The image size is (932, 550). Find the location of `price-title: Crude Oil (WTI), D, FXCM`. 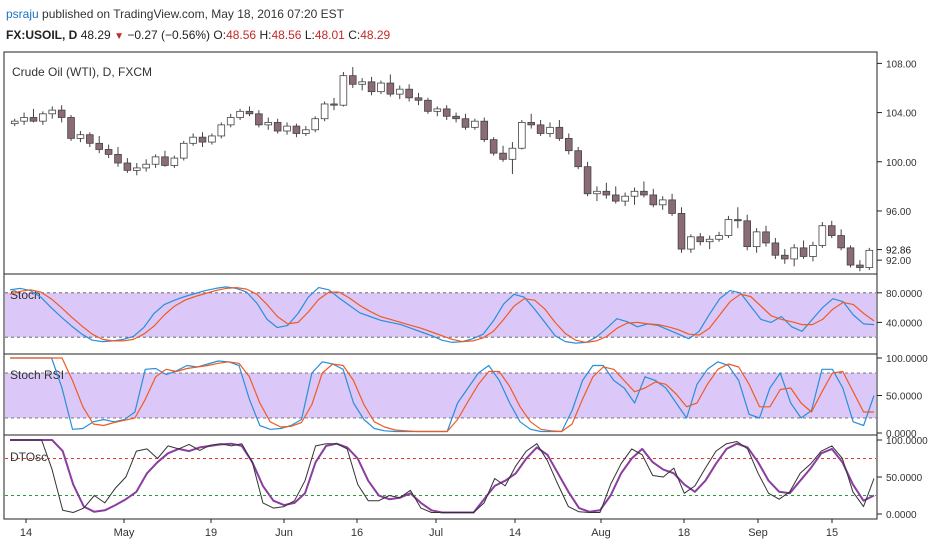

price-title: Crude Oil (WTI), D, FXCM is located at coordinates (82, 72).